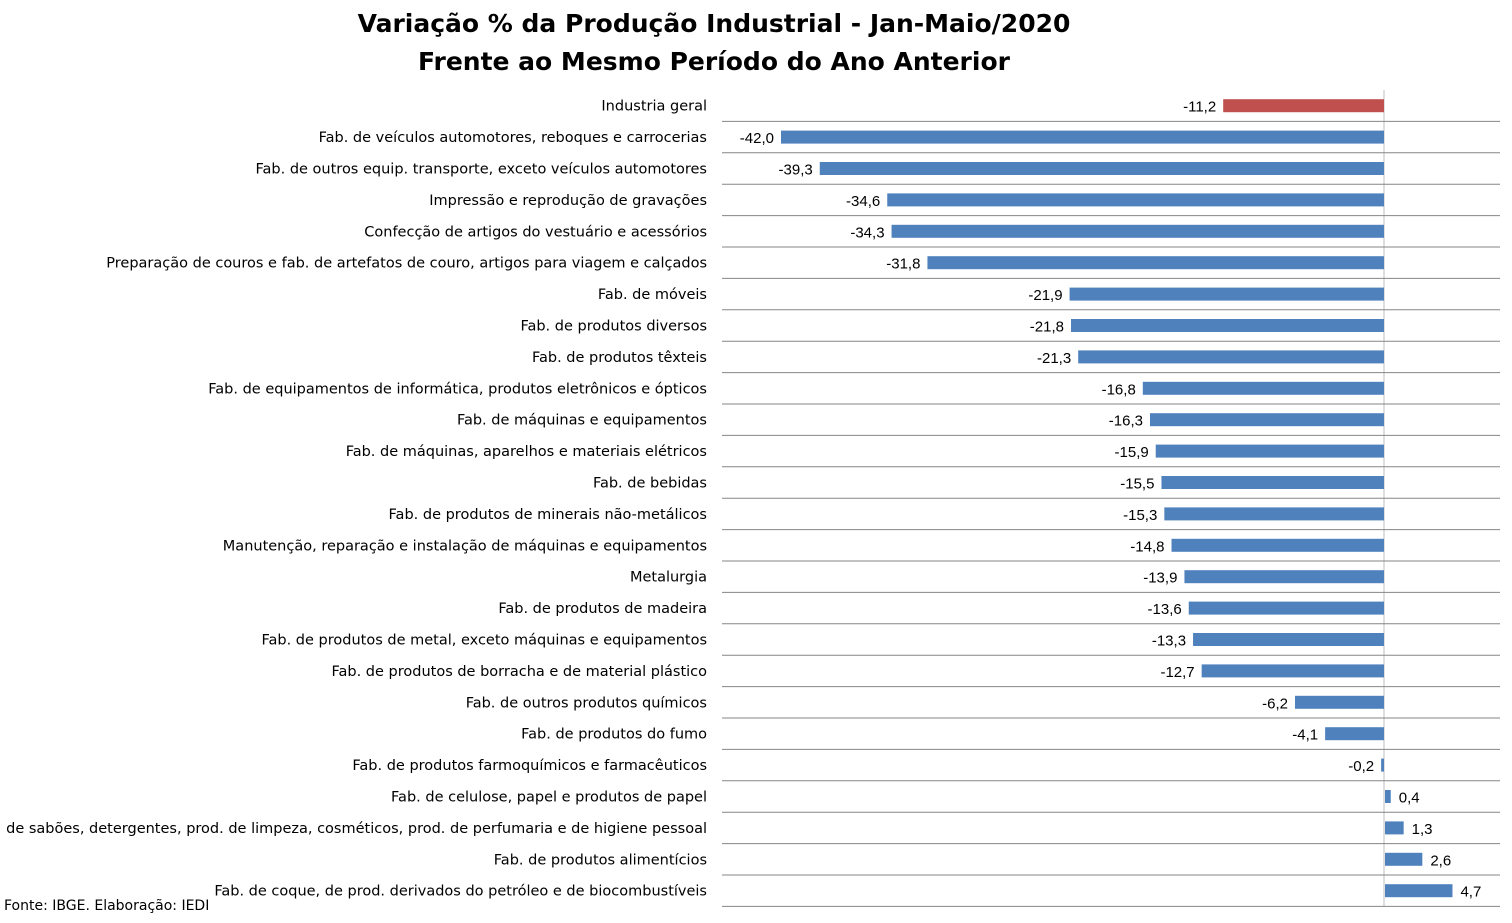 Image resolution: width=1512 pixels, height=923 pixels. I want to click on data-label: -11,2, so click(1199, 107).